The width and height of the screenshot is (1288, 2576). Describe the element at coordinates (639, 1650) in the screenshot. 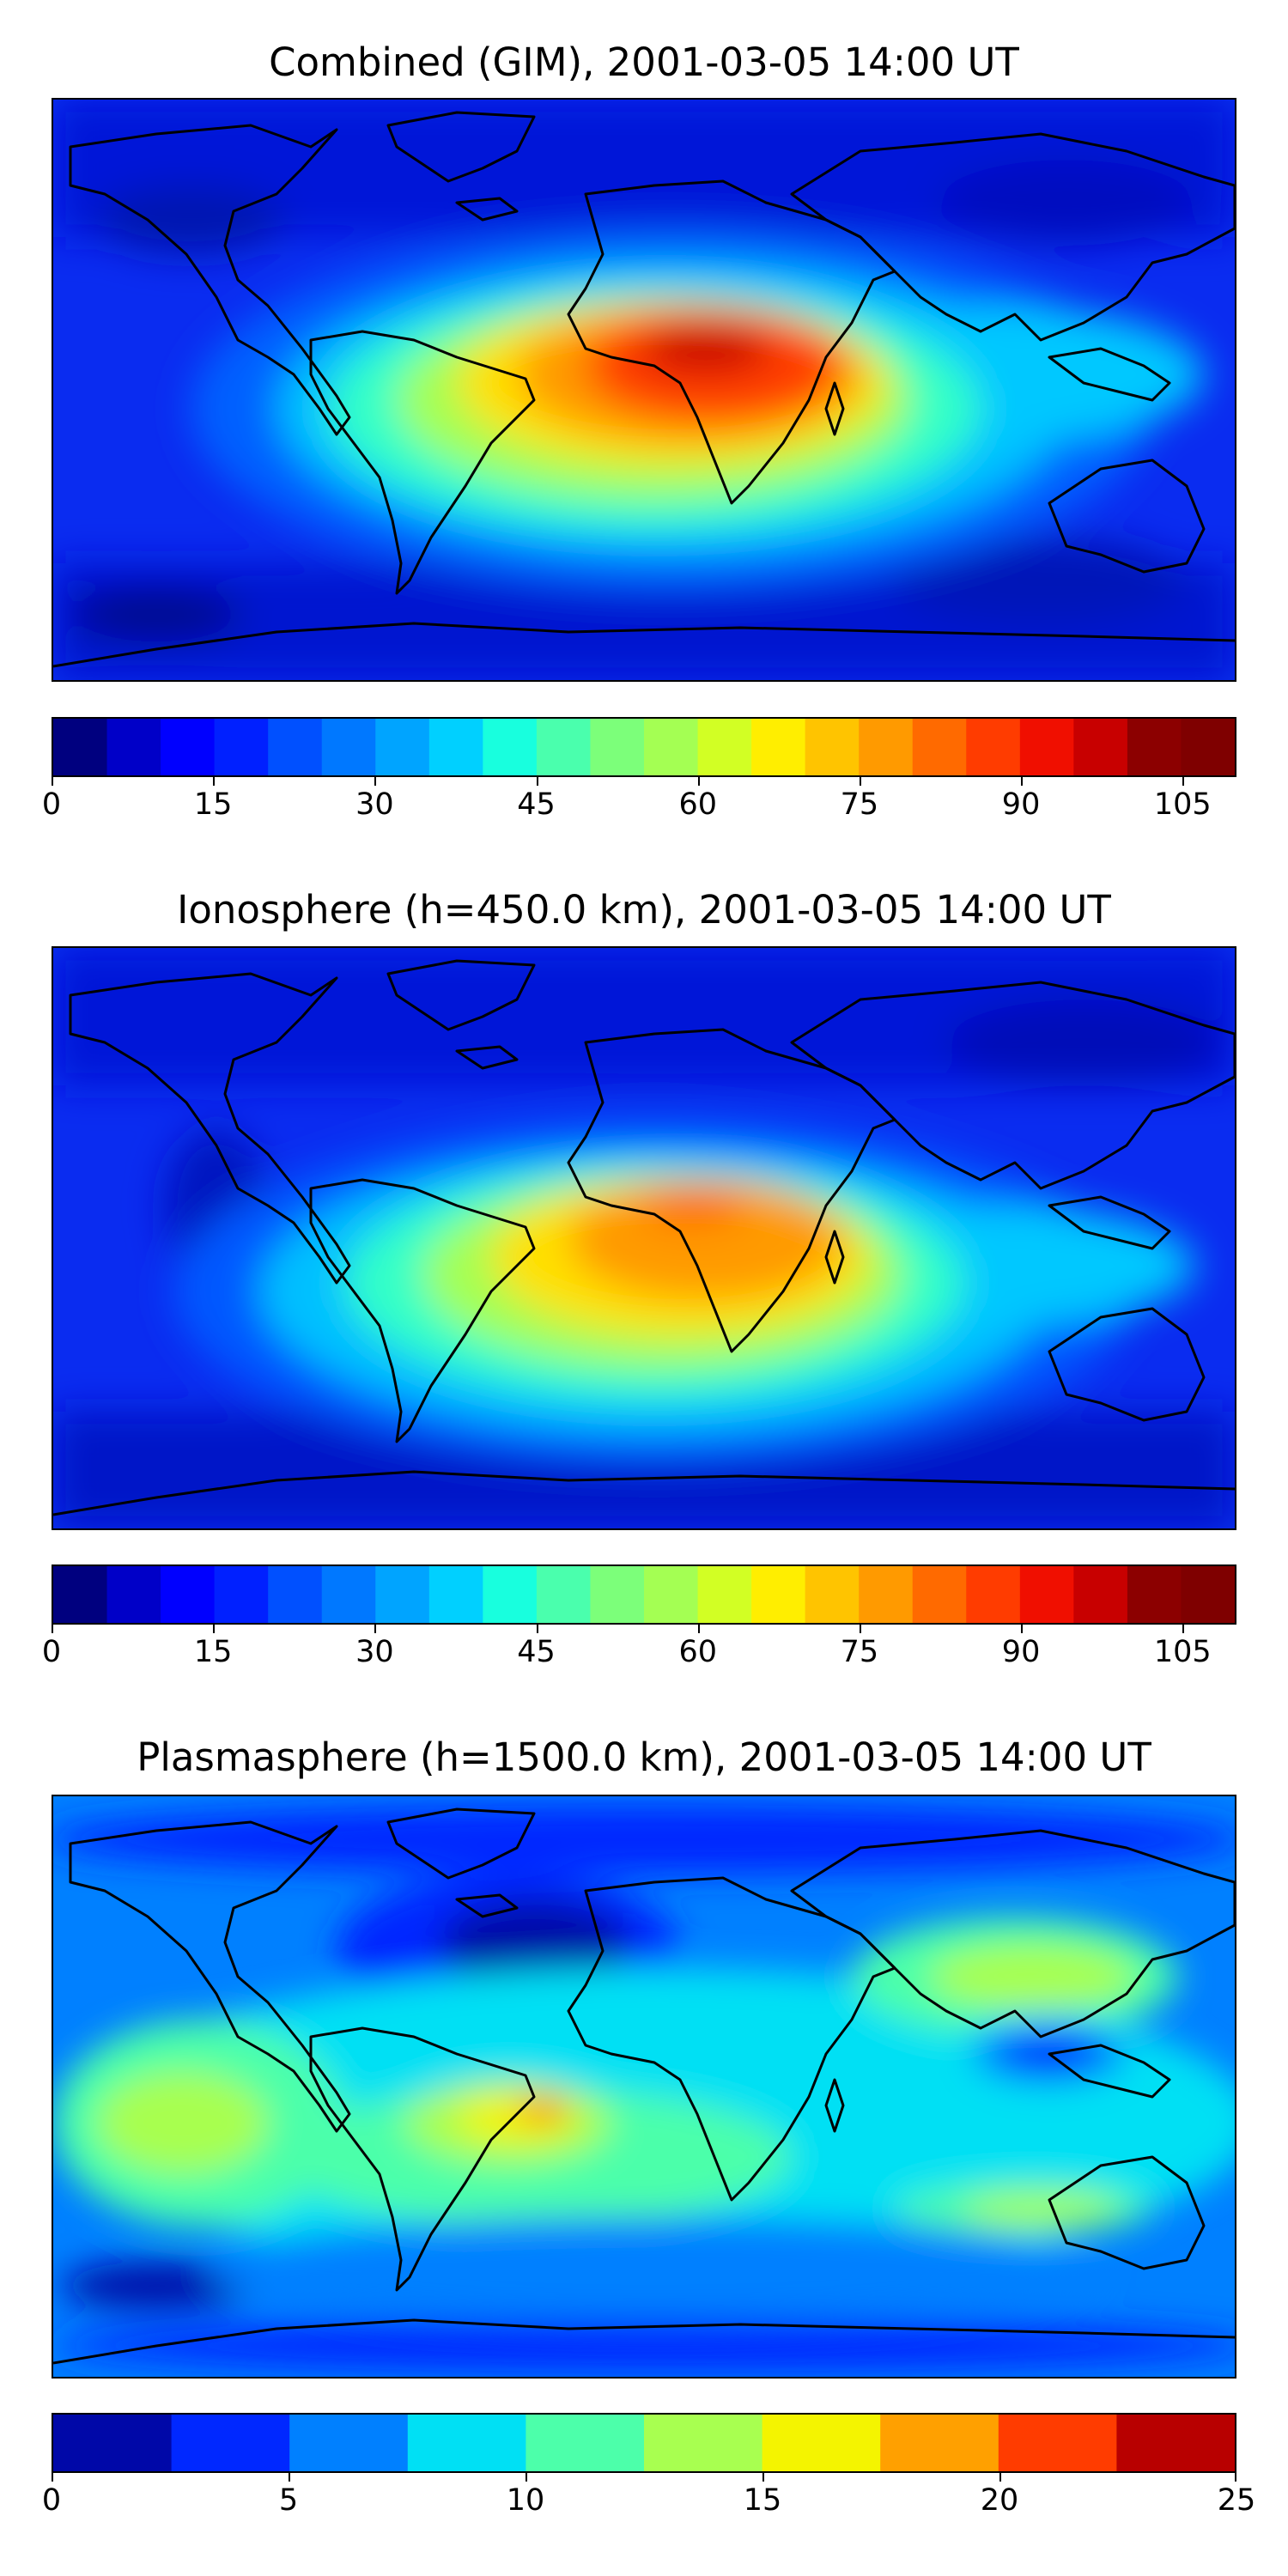

I see `panel-2-colorbar-ticks: 0 15 30 45 60 75 90 105` at that location.